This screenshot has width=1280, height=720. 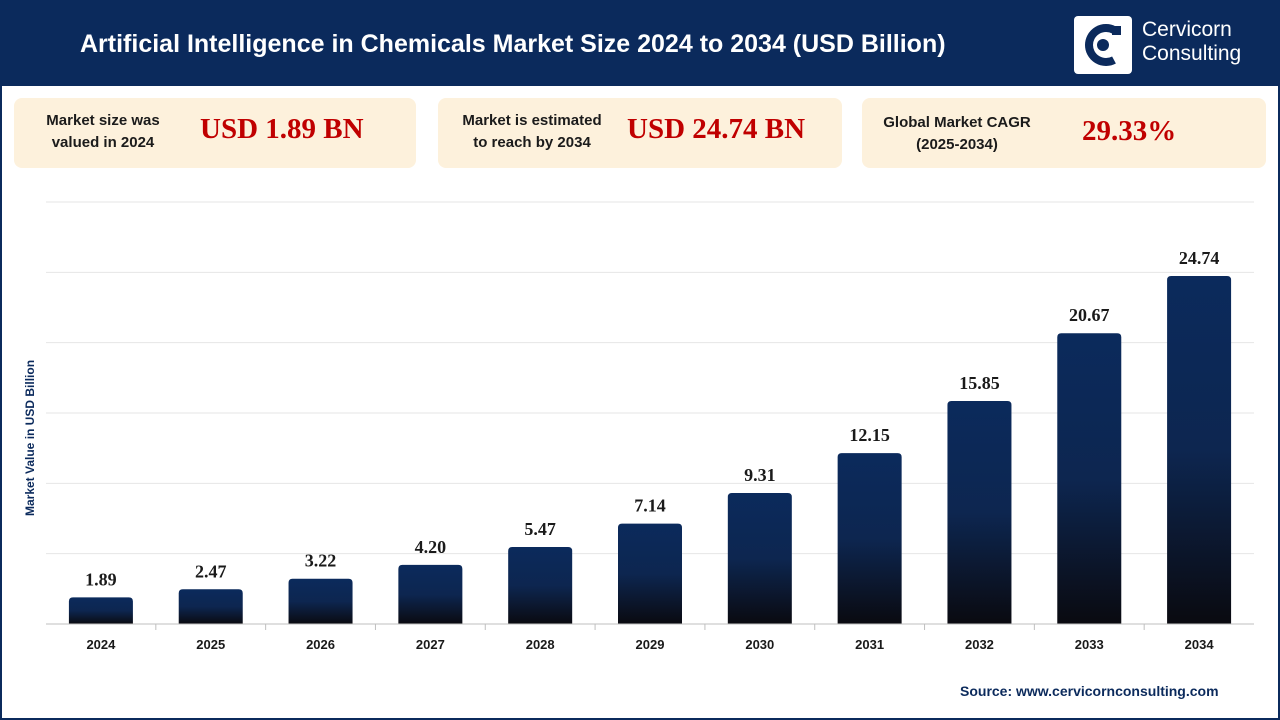 What do you see at coordinates (540, 644) in the screenshot?
I see `x-tick-label-2028: 2028` at bounding box center [540, 644].